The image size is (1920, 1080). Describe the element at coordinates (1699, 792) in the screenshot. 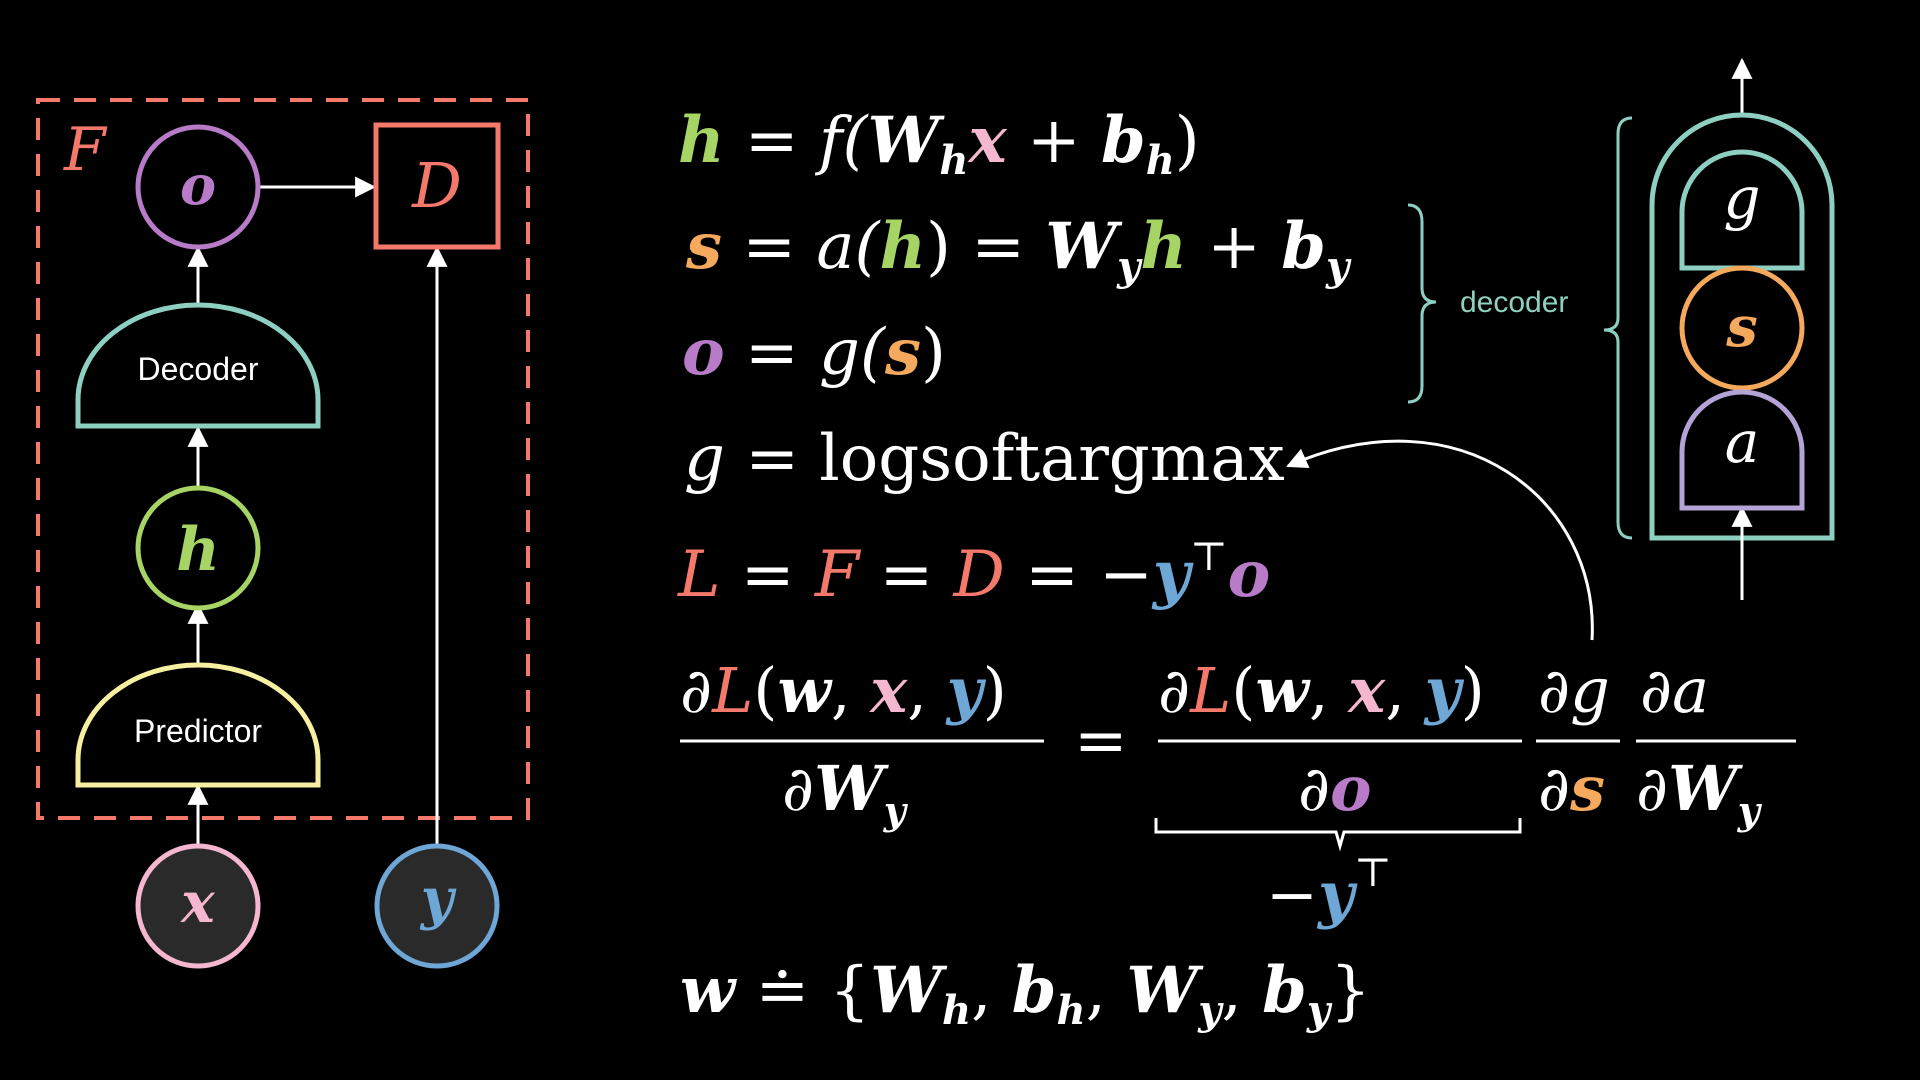

I see `frac4-denominator: ∂Wy` at that location.